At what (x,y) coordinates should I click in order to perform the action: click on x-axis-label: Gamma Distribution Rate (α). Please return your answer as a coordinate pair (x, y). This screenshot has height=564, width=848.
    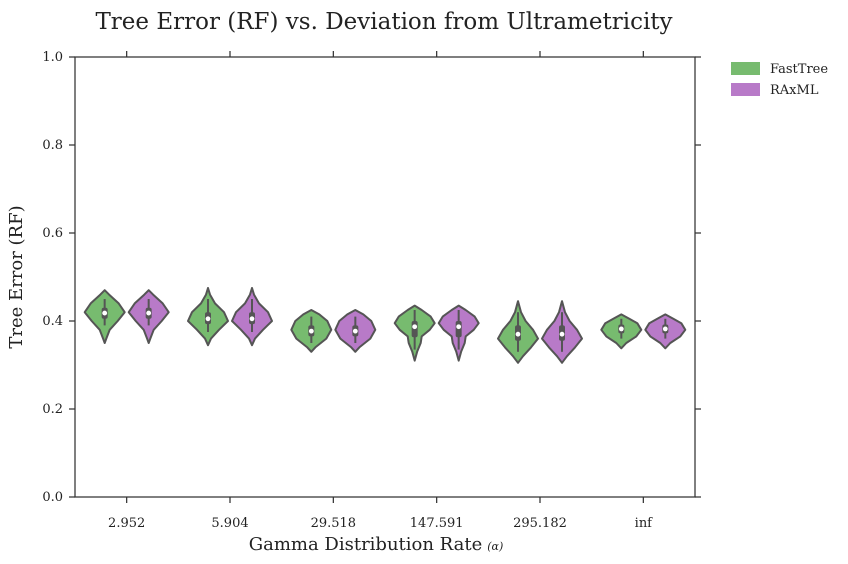
    Looking at the image, I should click on (376, 544).